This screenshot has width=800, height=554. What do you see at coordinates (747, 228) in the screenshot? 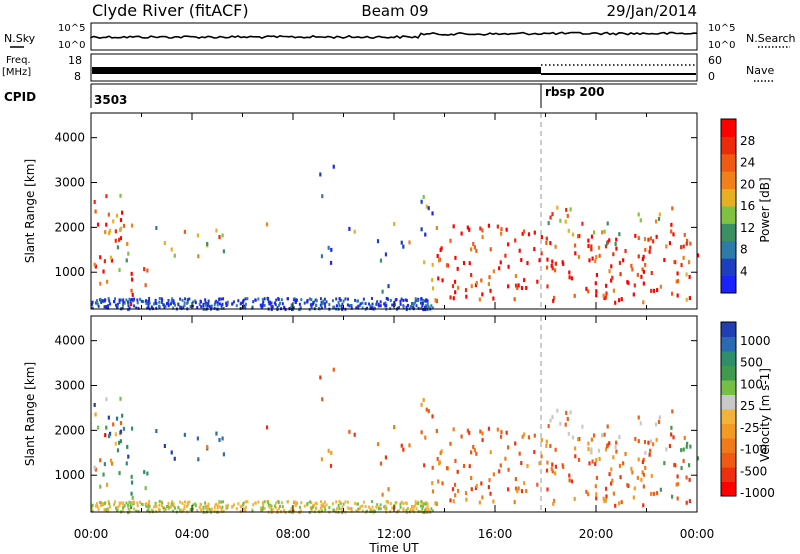
I see `colorbar-tick-label: 12` at bounding box center [747, 228].